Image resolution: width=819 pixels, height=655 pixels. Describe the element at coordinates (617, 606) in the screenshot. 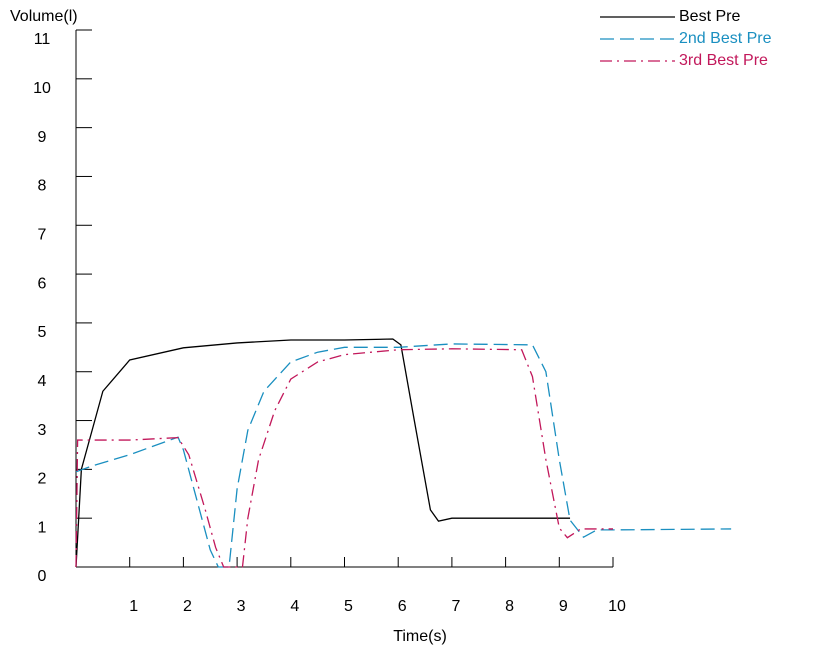

I see `x-tick-label: 10` at that location.